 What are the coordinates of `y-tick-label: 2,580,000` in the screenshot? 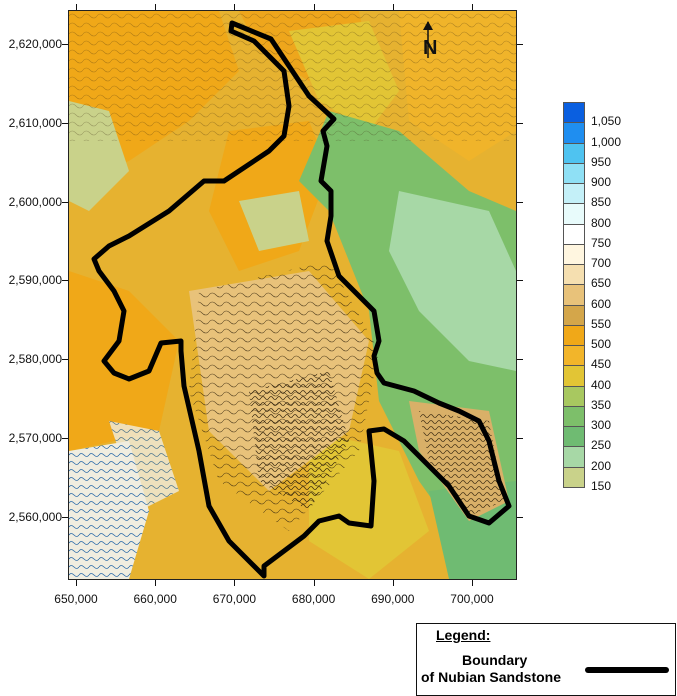 It's located at (35, 359).